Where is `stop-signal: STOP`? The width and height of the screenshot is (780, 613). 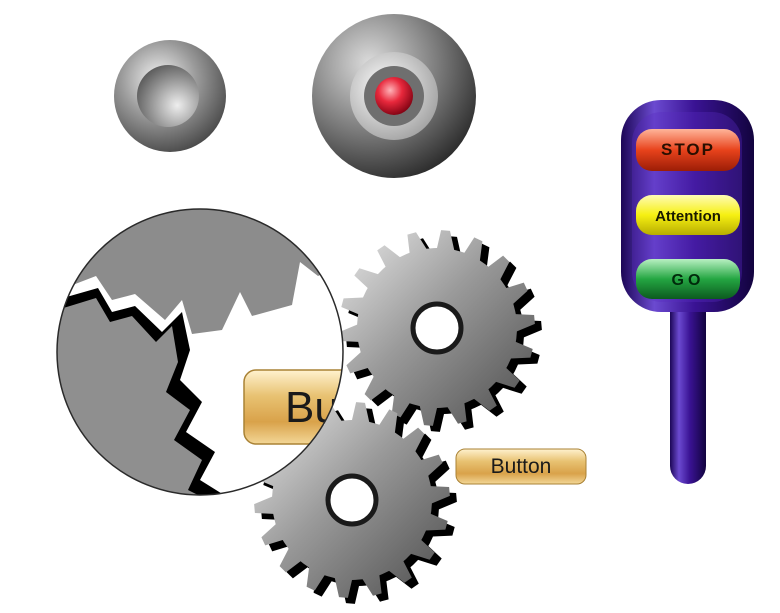 stop-signal: STOP is located at coordinates (688, 150).